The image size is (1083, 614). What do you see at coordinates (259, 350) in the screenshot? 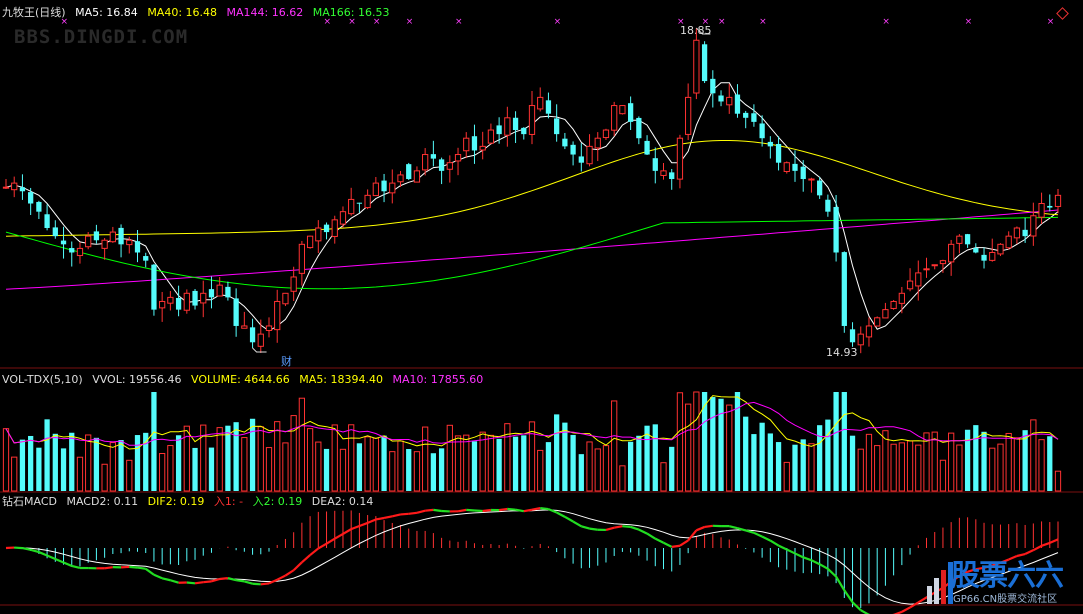
I see `low-callout-line` at bounding box center [259, 350].